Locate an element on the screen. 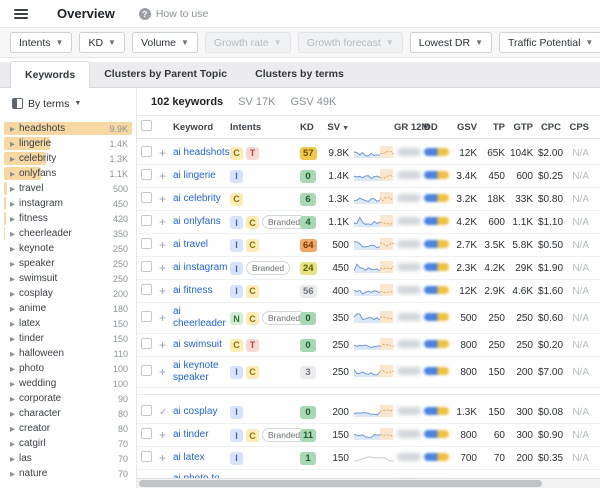  sidebar-term-row: ▶ las 70 is located at coordinates (68, 458).